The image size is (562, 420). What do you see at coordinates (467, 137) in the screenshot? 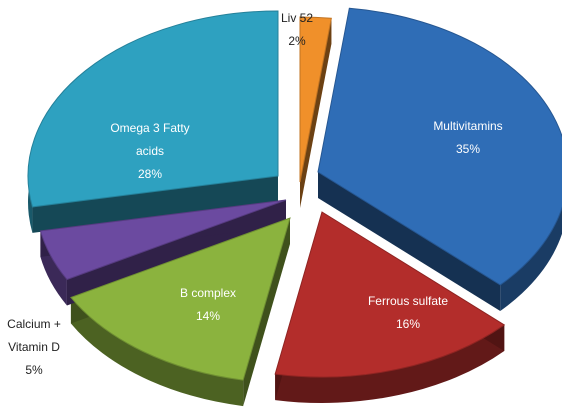
I see `slice-label-multivitamins: Multivitamins 35%` at bounding box center [467, 137].